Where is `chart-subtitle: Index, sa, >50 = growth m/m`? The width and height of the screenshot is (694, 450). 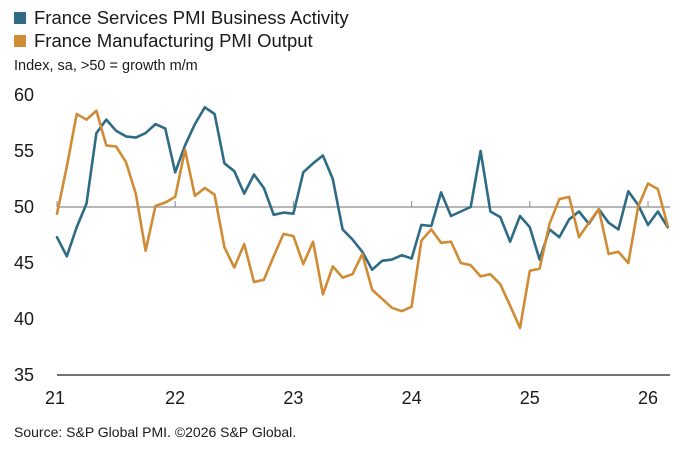 chart-subtitle: Index, sa, >50 = growth m/m is located at coordinates (106, 66).